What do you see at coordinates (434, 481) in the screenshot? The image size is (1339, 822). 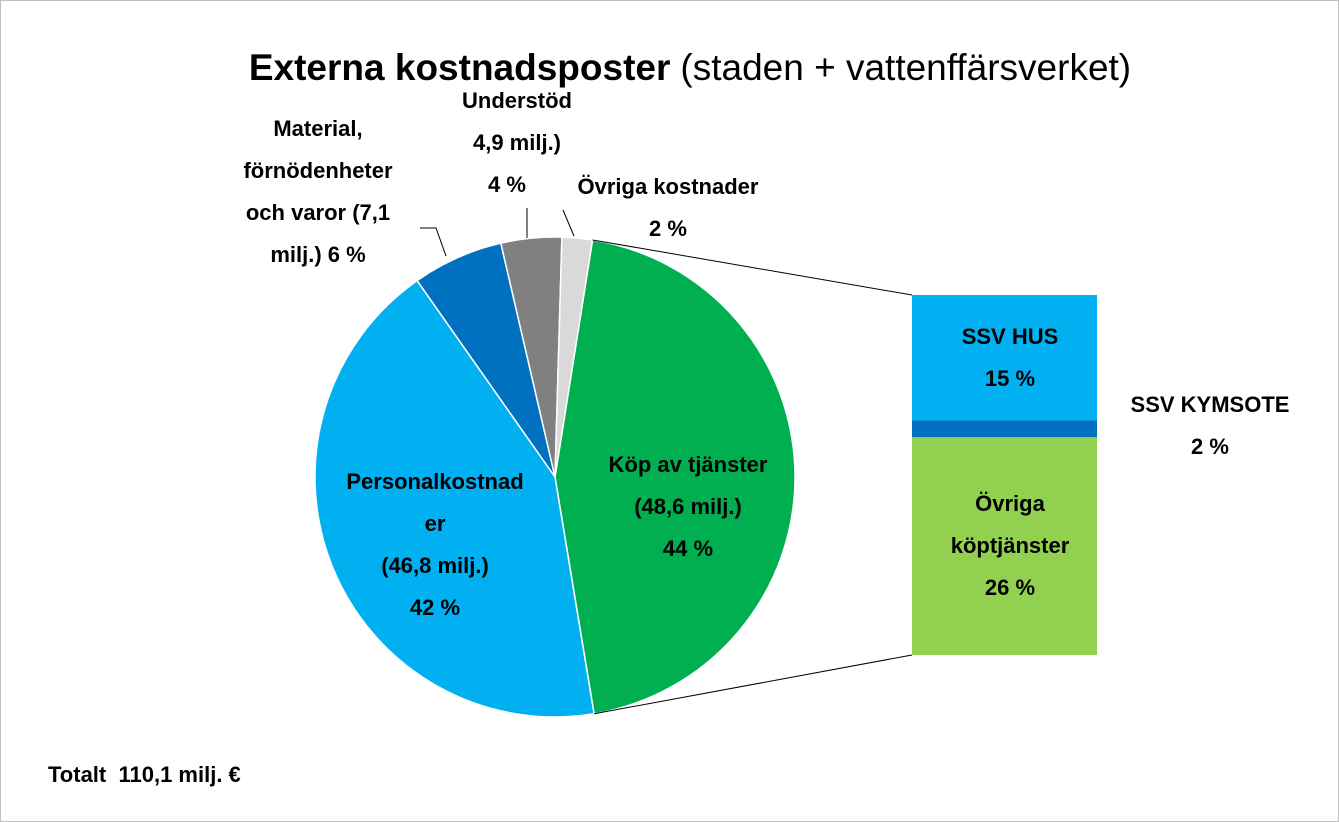 I see `slice-label: Personalkostnad` at bounding box center [434, 481].